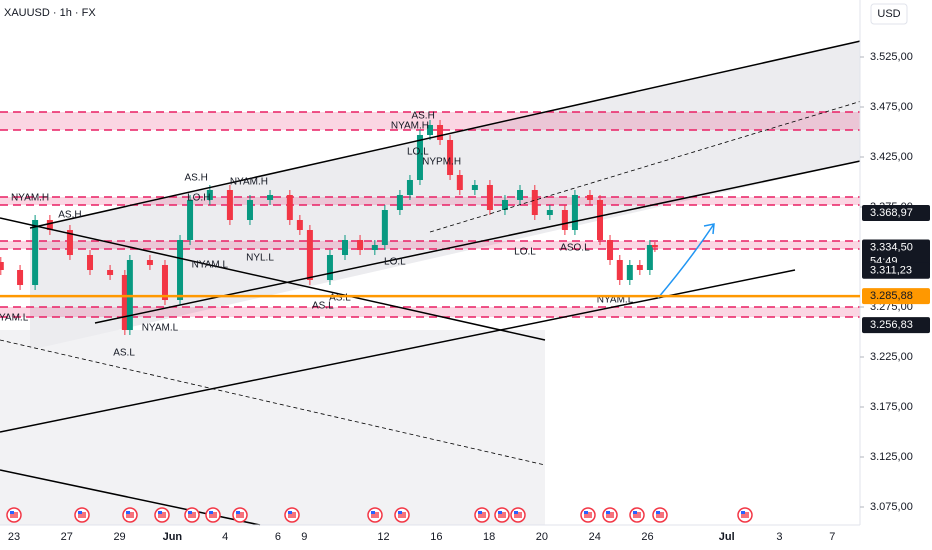  I want to click on x-tick-label: 7, so click(832, 537).